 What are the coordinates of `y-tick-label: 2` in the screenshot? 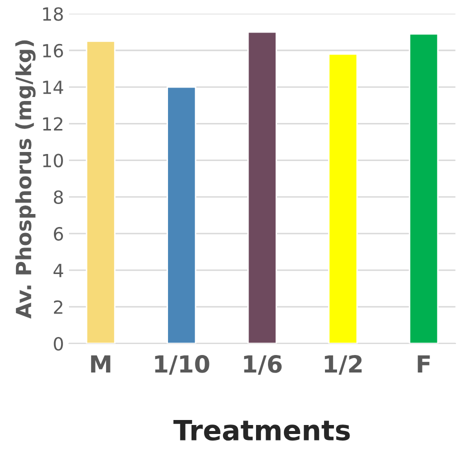 It's located at (58, 307).